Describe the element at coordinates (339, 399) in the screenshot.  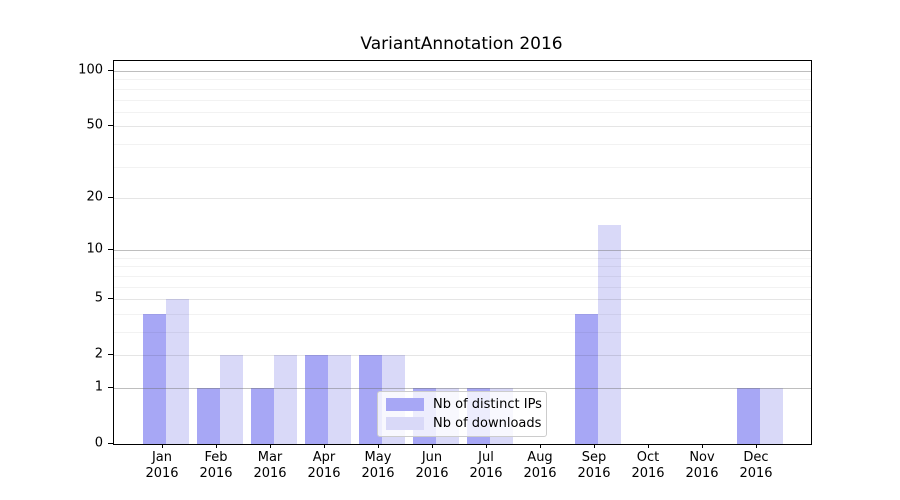
I see `bar-downloads-apr` at that location.